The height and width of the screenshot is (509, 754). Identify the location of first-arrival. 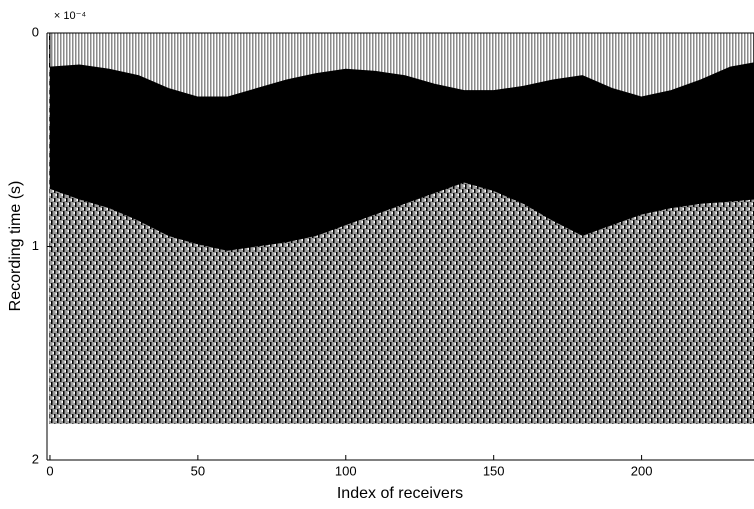
(401, 65).